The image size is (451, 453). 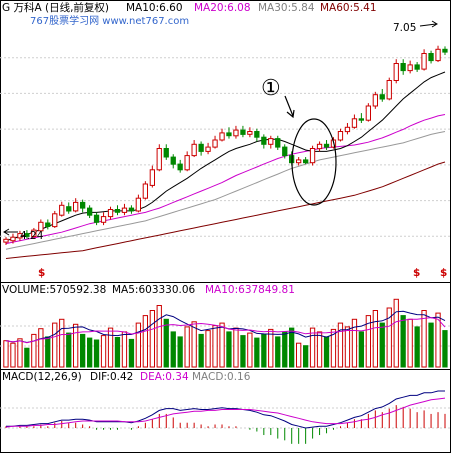 I want to click on macd-label: MACD(12,26,9), so click(x=42, y=377).